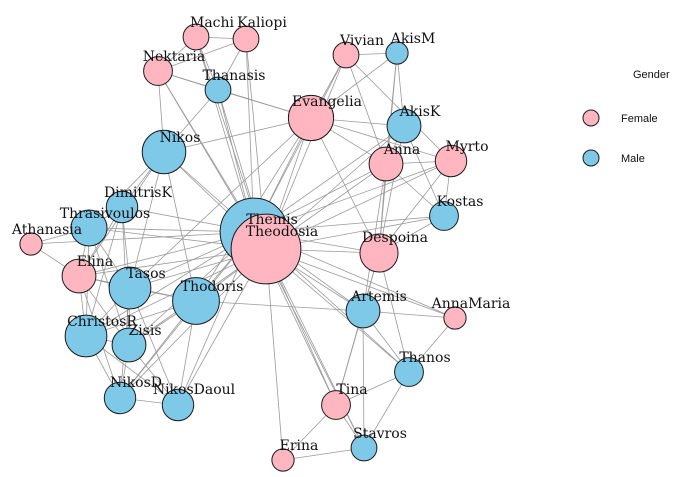 The width and height of the screenshot is (691, 477). What do you see at coordinates (164, 152) in the screenshot?
I see `node-nikos` at bounding box center [164, 152].